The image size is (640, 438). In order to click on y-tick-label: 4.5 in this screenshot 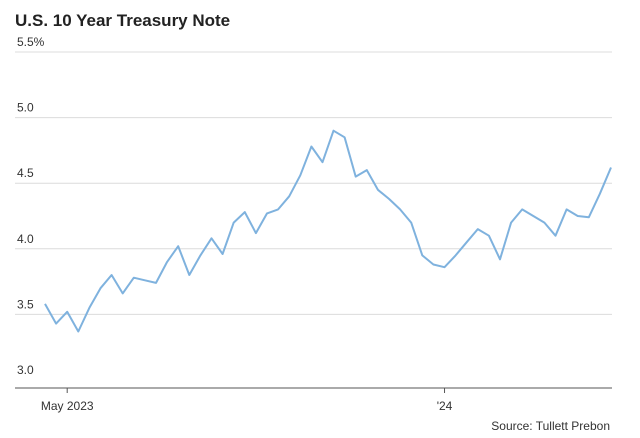, I will do `click(25, 173)`.